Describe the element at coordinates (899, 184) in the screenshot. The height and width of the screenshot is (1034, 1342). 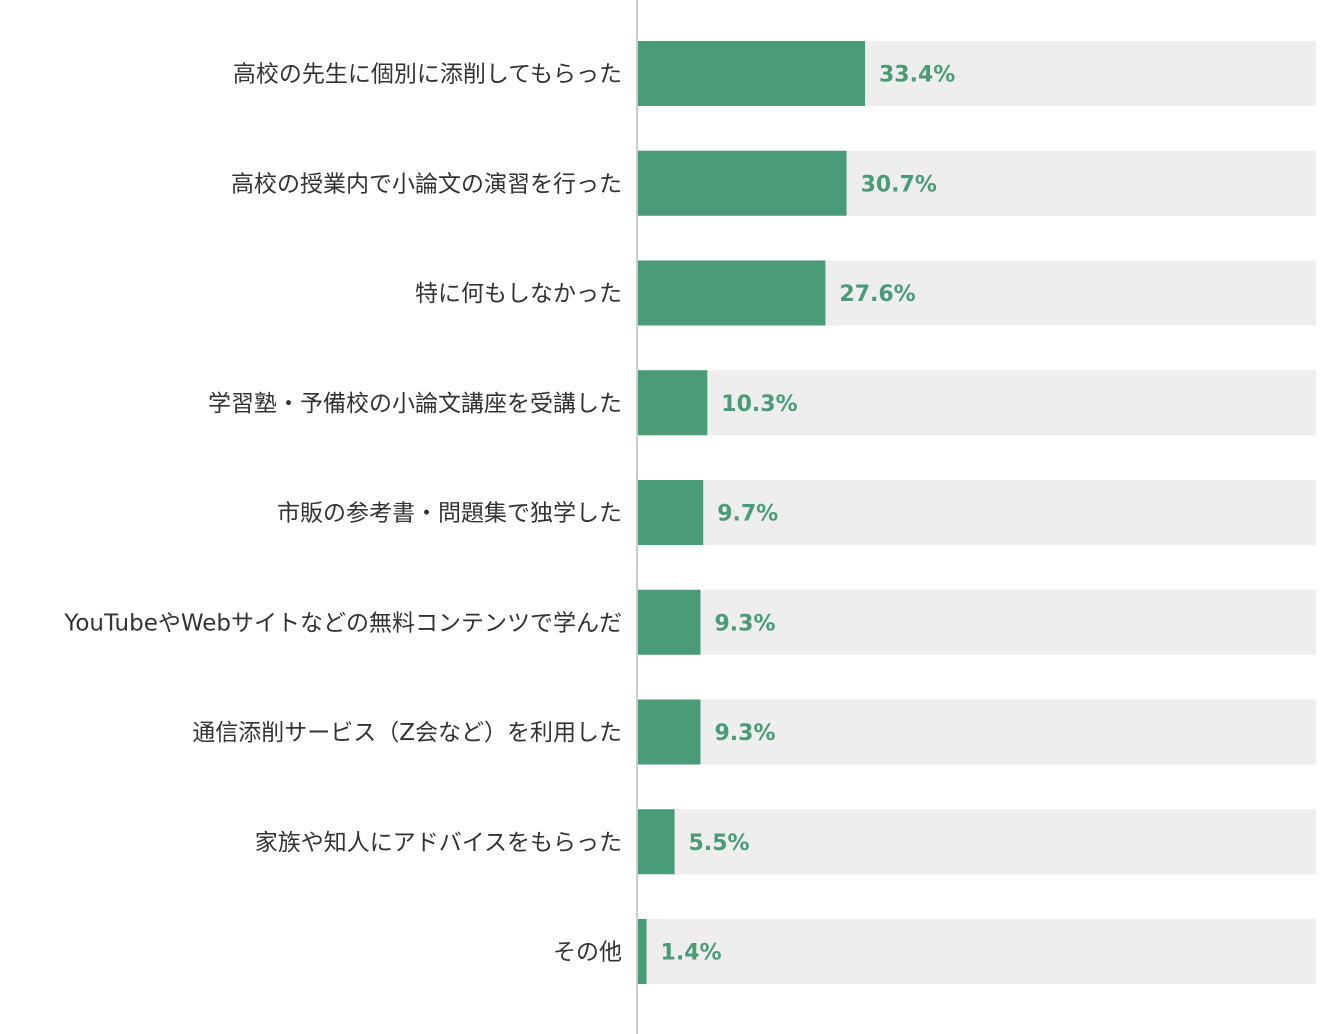
I see `value-label: 30.7%` at that location.